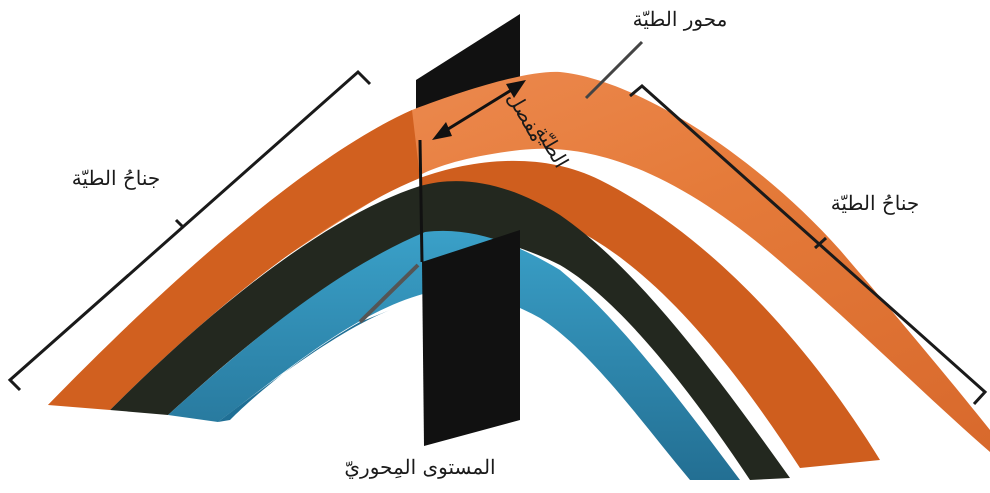  I want to click on left-limb-label: جناحُ الطيّة, so click(116, 178).